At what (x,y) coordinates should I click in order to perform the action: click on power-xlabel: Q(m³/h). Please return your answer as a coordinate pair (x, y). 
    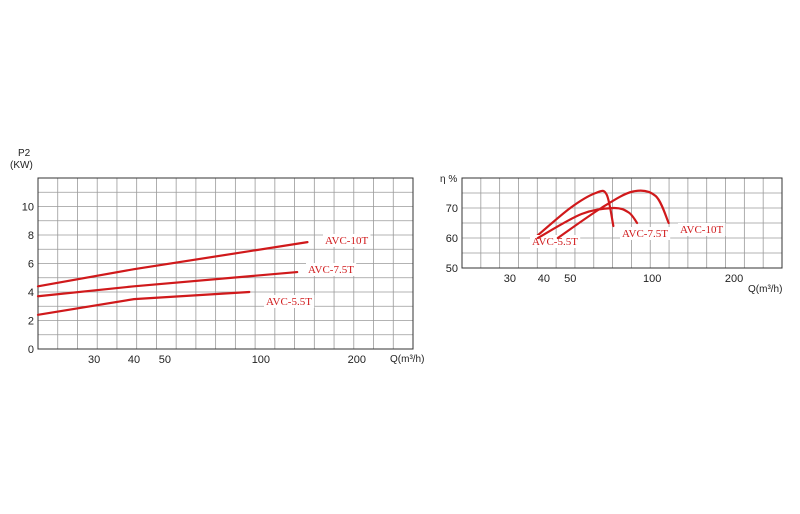
    Looking at the image, I should click on (407, 359).